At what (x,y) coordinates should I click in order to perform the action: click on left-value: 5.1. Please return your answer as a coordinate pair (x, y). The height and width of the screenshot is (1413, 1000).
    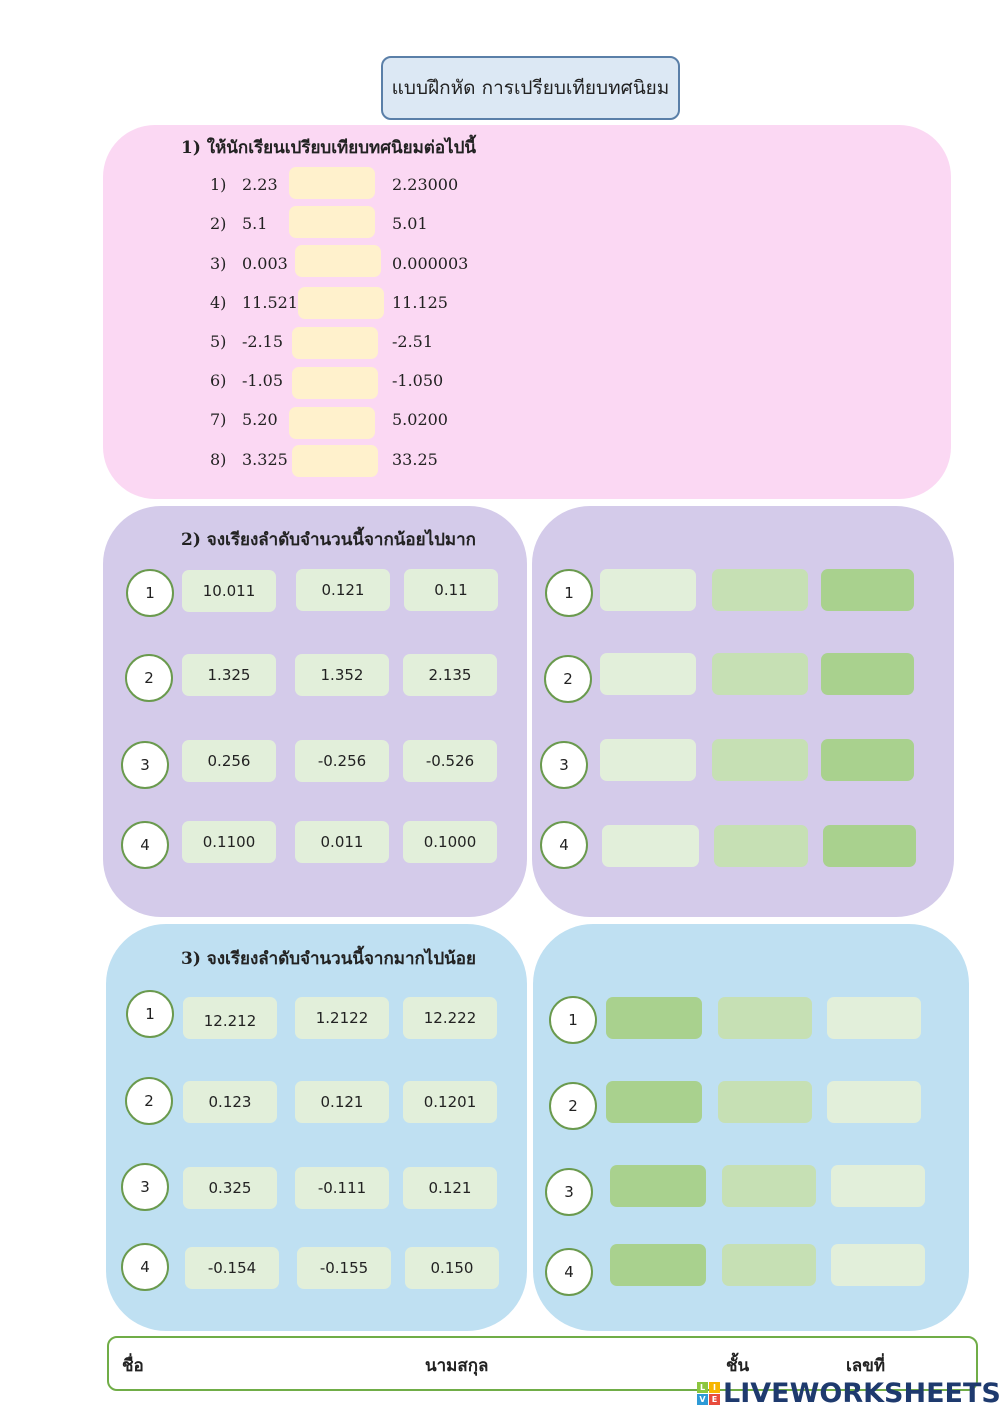
    Looking at the image, I should click on (255, 223).